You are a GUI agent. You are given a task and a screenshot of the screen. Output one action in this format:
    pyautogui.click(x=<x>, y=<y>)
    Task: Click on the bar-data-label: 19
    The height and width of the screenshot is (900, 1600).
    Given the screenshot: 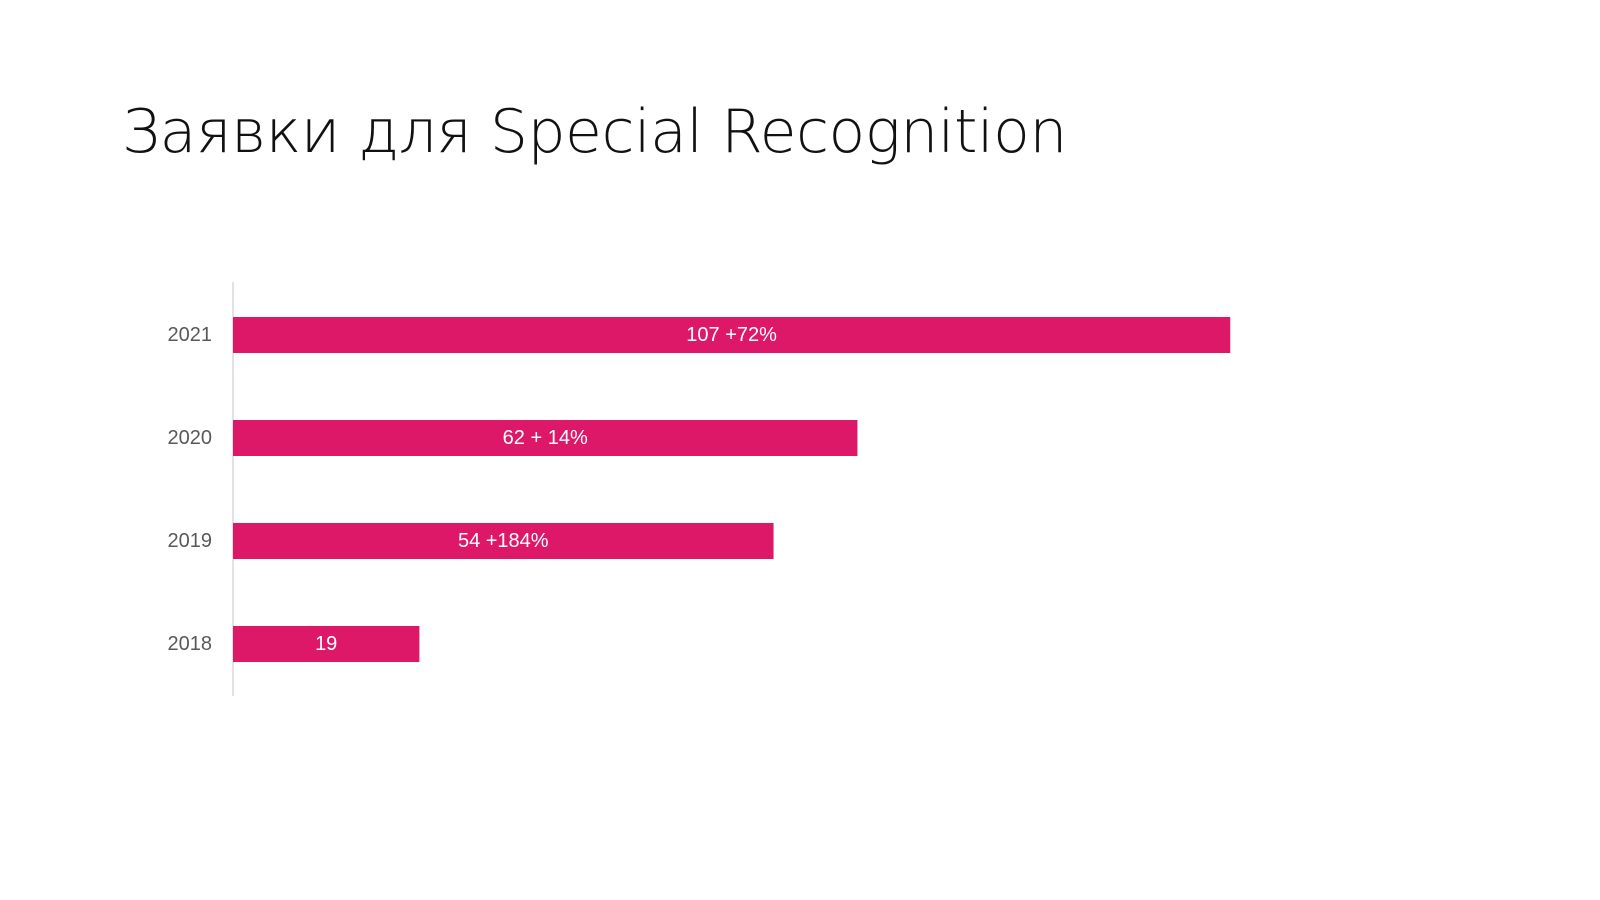 What is the action you would take?
    pyautogui.click(x=326, y=644)
    